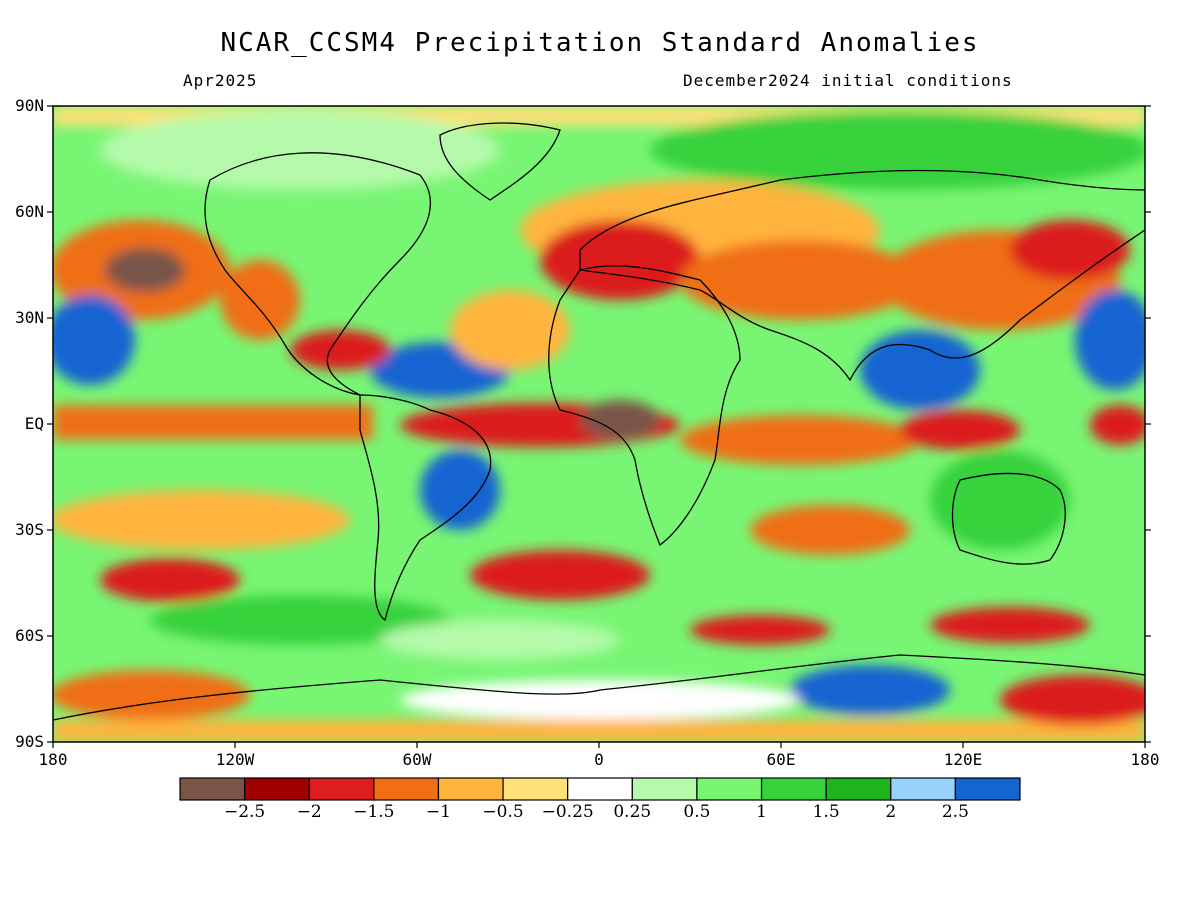  What do you see at coordinates (438, 812) in the screenshot?
I see `colorbar-label: −1` at bounding box center [438, 812].